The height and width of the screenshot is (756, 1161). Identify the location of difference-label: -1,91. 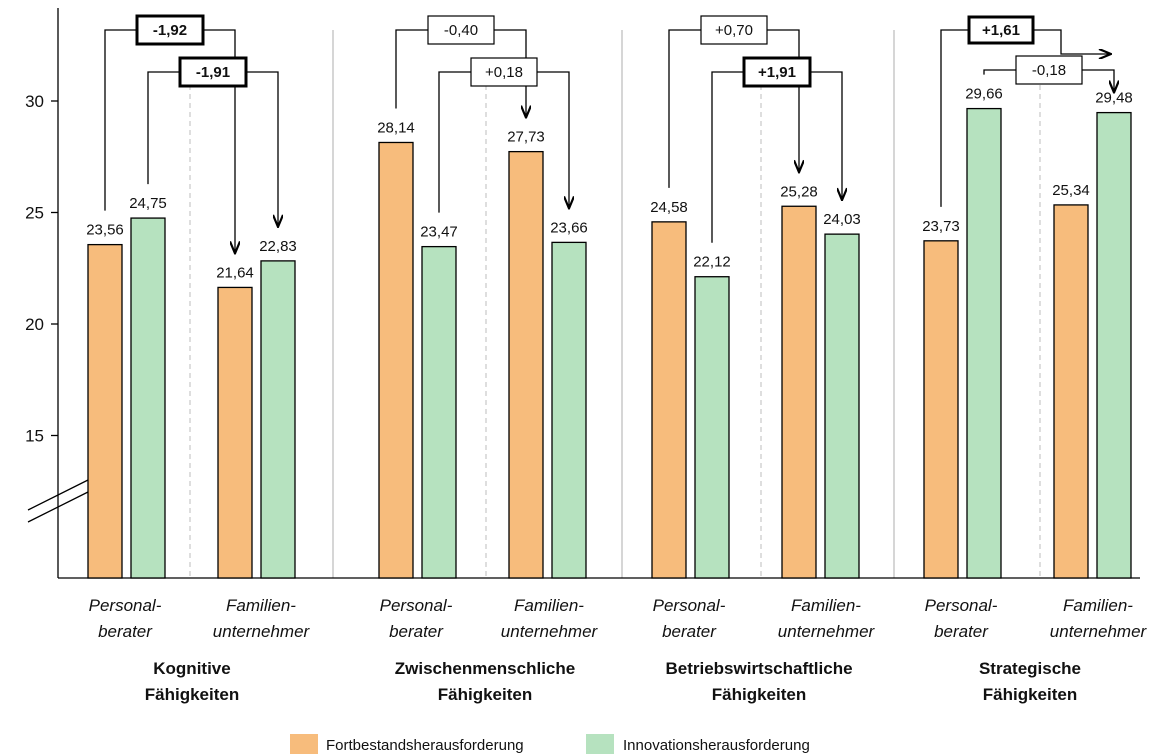
(213, 72).